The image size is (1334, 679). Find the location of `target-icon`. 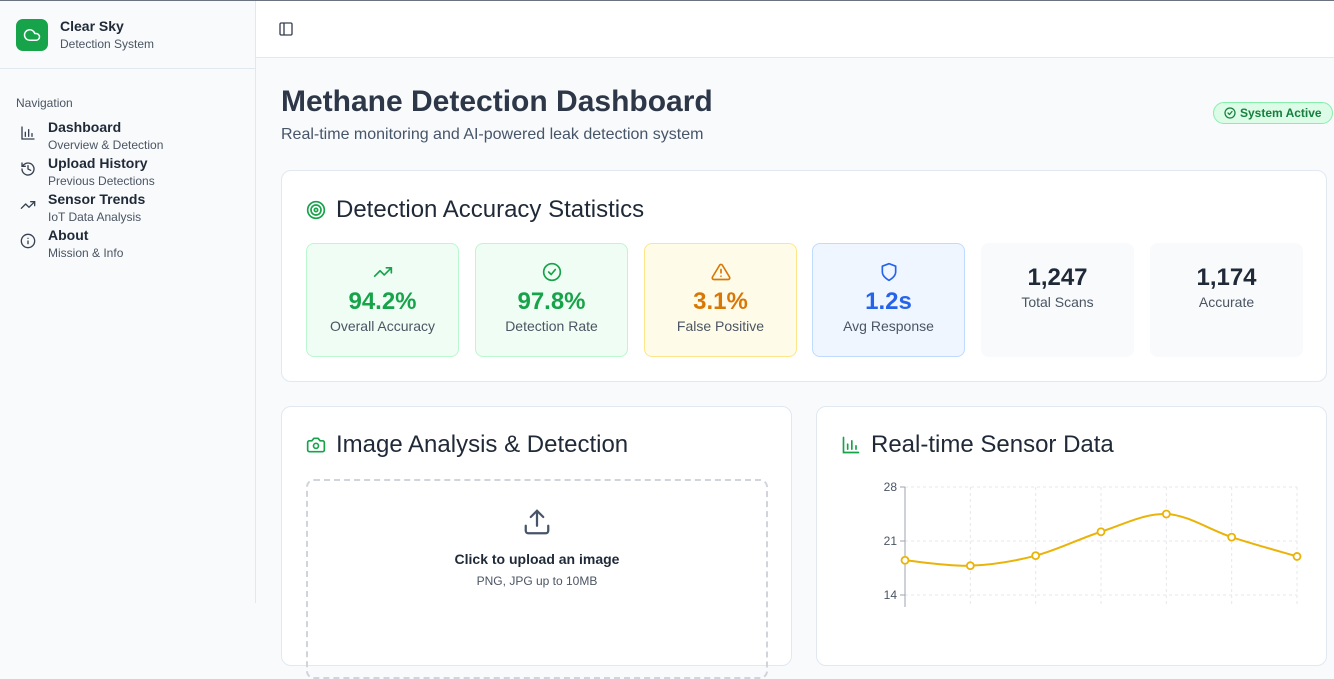

target-icon is located at coordinates (316, 210).